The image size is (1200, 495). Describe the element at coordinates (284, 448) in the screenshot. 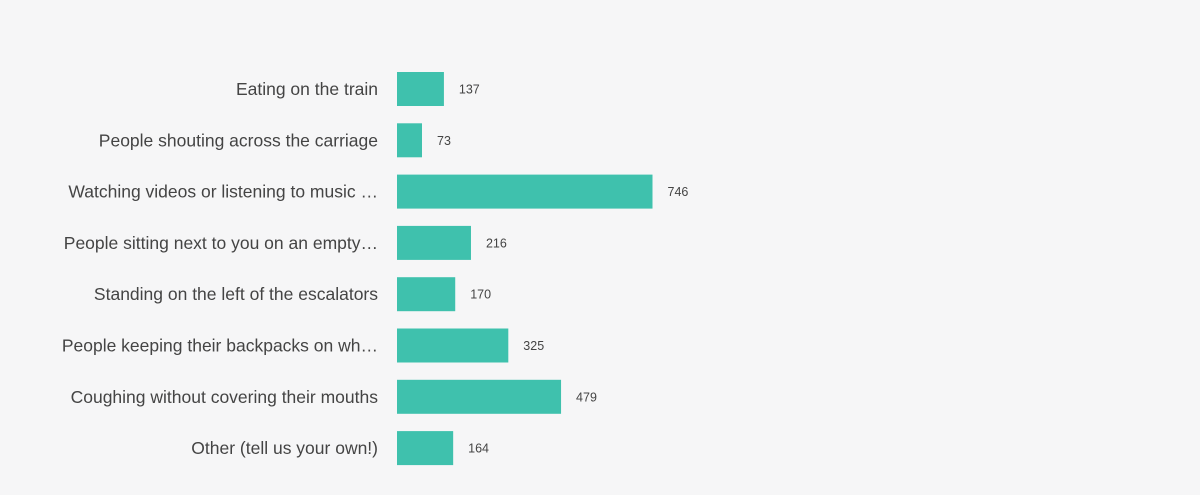

I see `category-label: Other (tell us your own!)` at that location.